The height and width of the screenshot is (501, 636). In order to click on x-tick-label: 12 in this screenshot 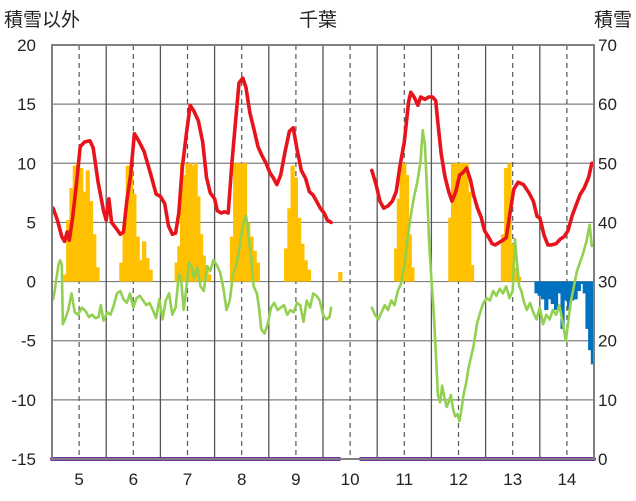, I will do `click(458, 479)`.